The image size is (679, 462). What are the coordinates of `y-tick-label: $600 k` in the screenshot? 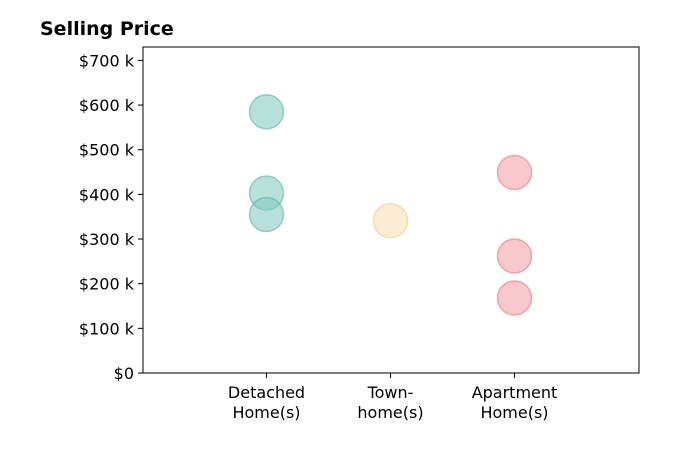 It's located at (107, 105).